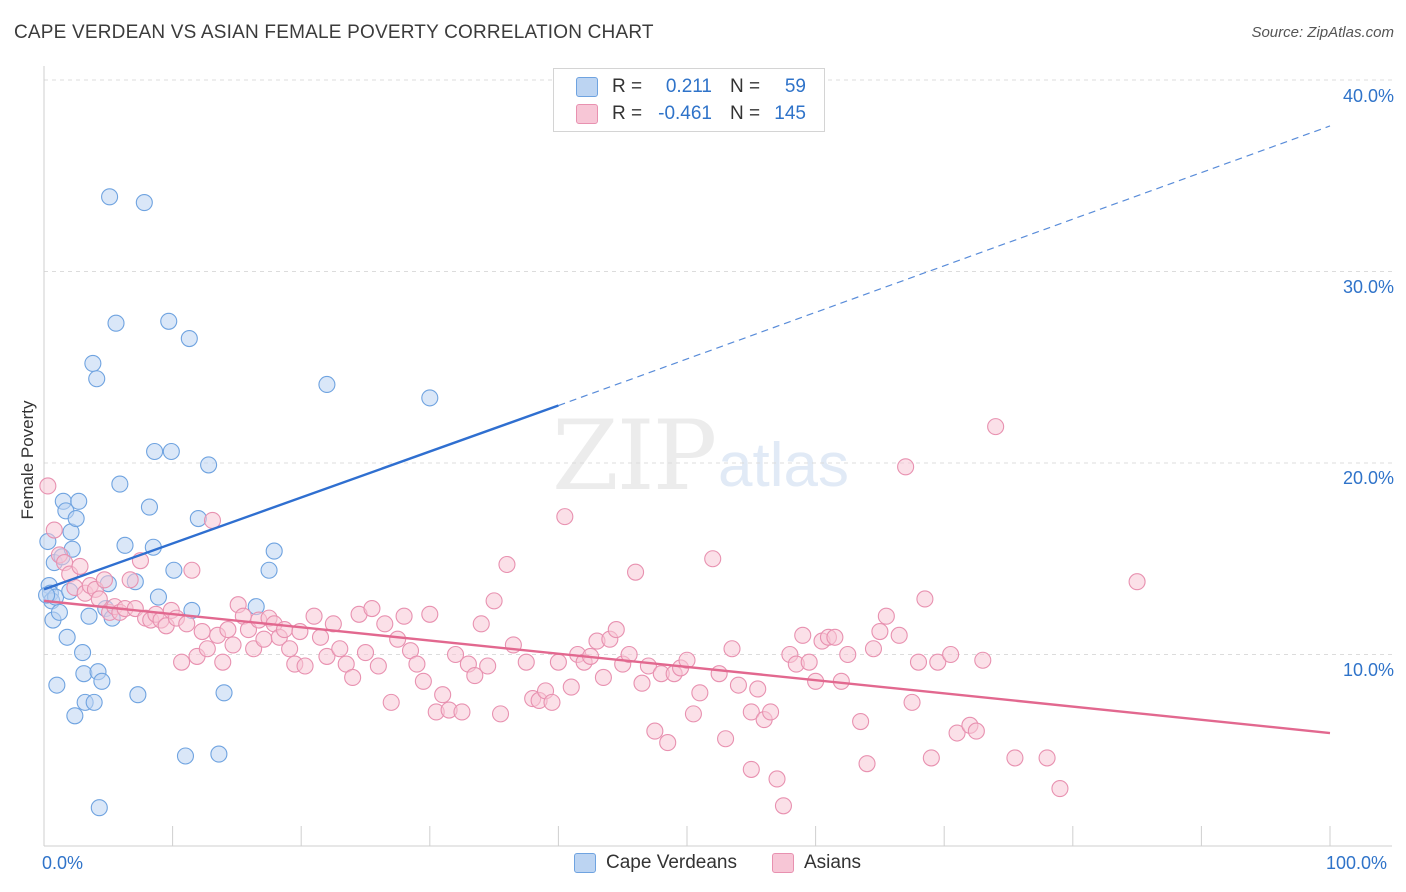  I want to click on legend-n-value: 145, so click(790, 113).